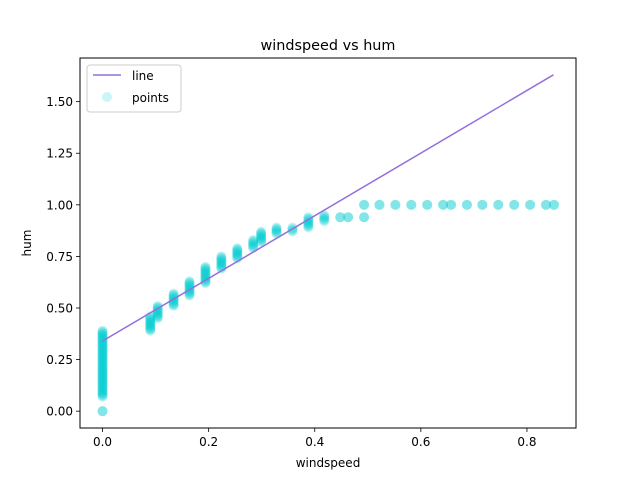 Image resolution: width=640 pixels, height=484 pixels. I want to click on x-axis-label: windspeed, so click(328, 463).